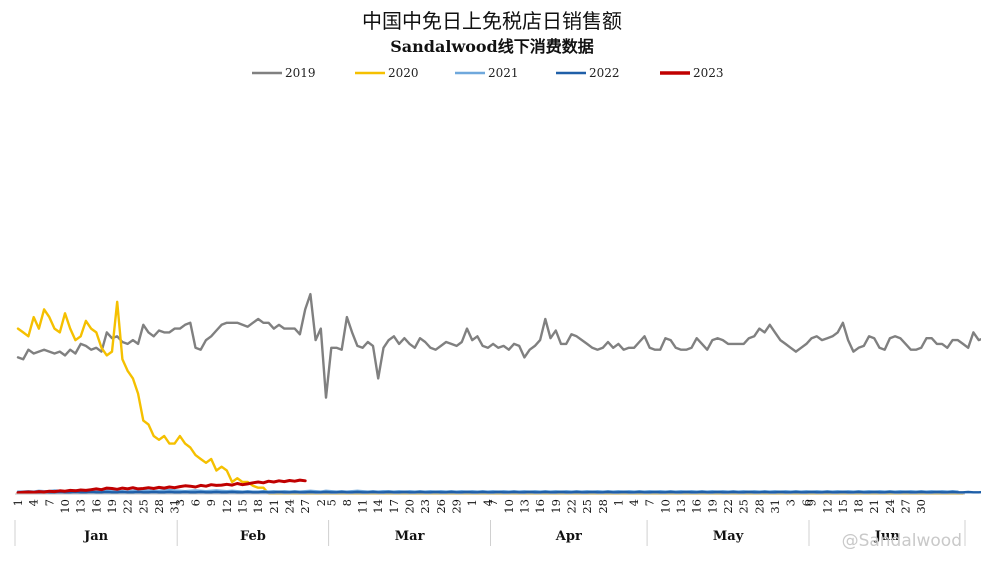  I want to click on month-label-Feb: Feb, so click(253, 536).